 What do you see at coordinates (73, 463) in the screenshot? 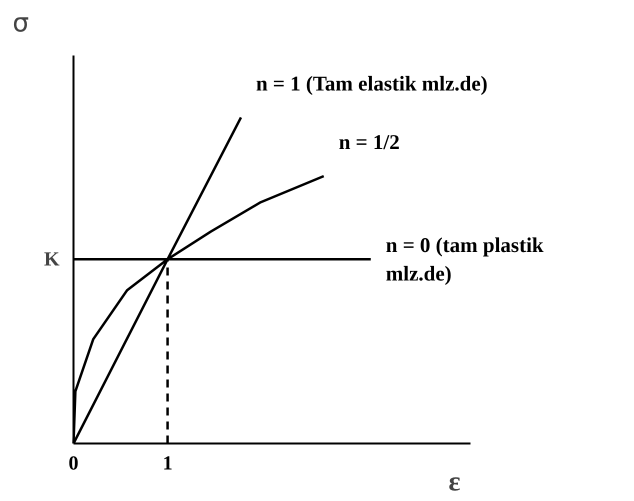
I see `x-tick-label: 0` at bounding box center [73, 463].